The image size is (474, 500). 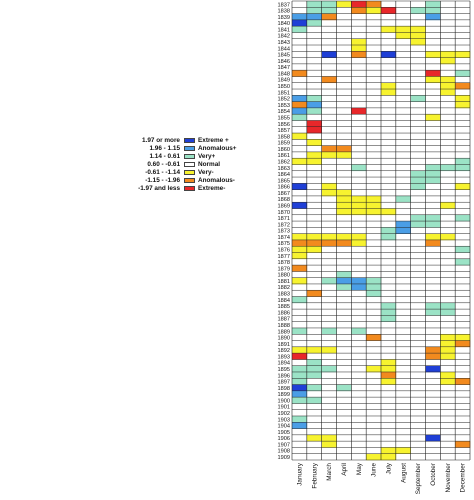 What do you see at coordinates (284, 332) in the screenshot?
I see `year-tick-label: 1889` at bounding box center [284, 332].